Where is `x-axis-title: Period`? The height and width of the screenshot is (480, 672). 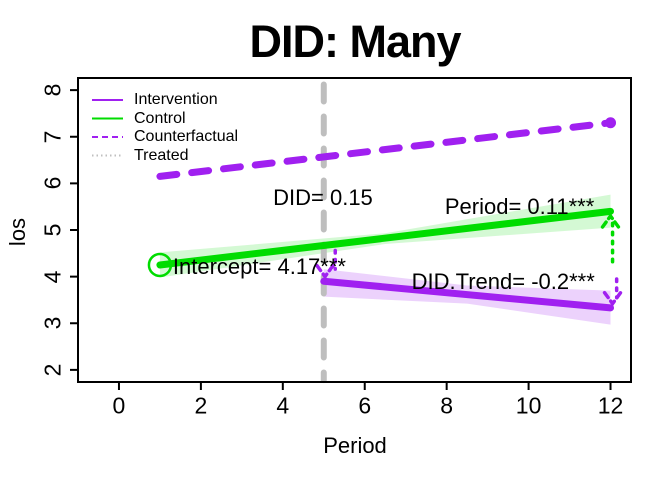 x-axis-title: Period is located at coordinates (355, 445).